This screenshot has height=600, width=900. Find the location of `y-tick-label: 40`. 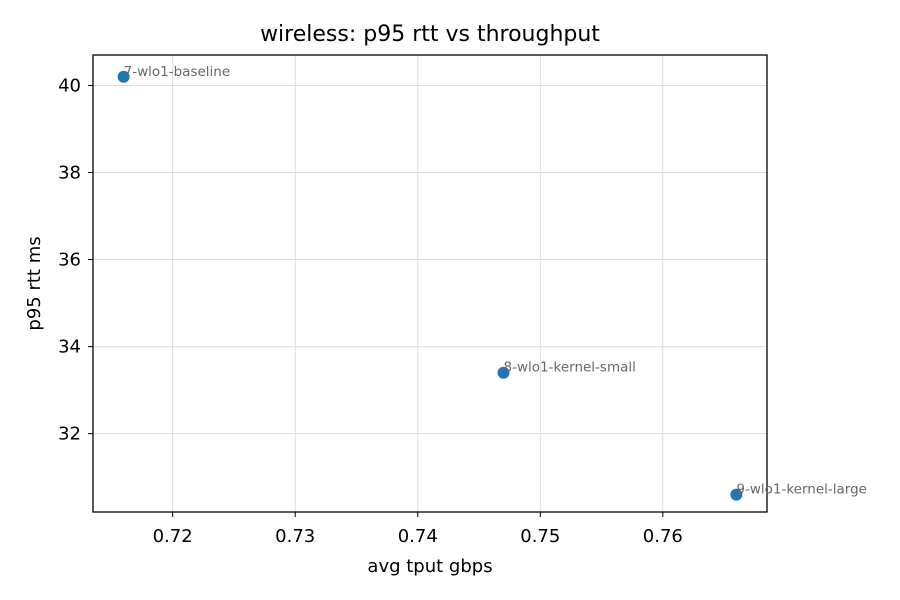

y-tick-label: 40 is located at coordinates (69, 85).